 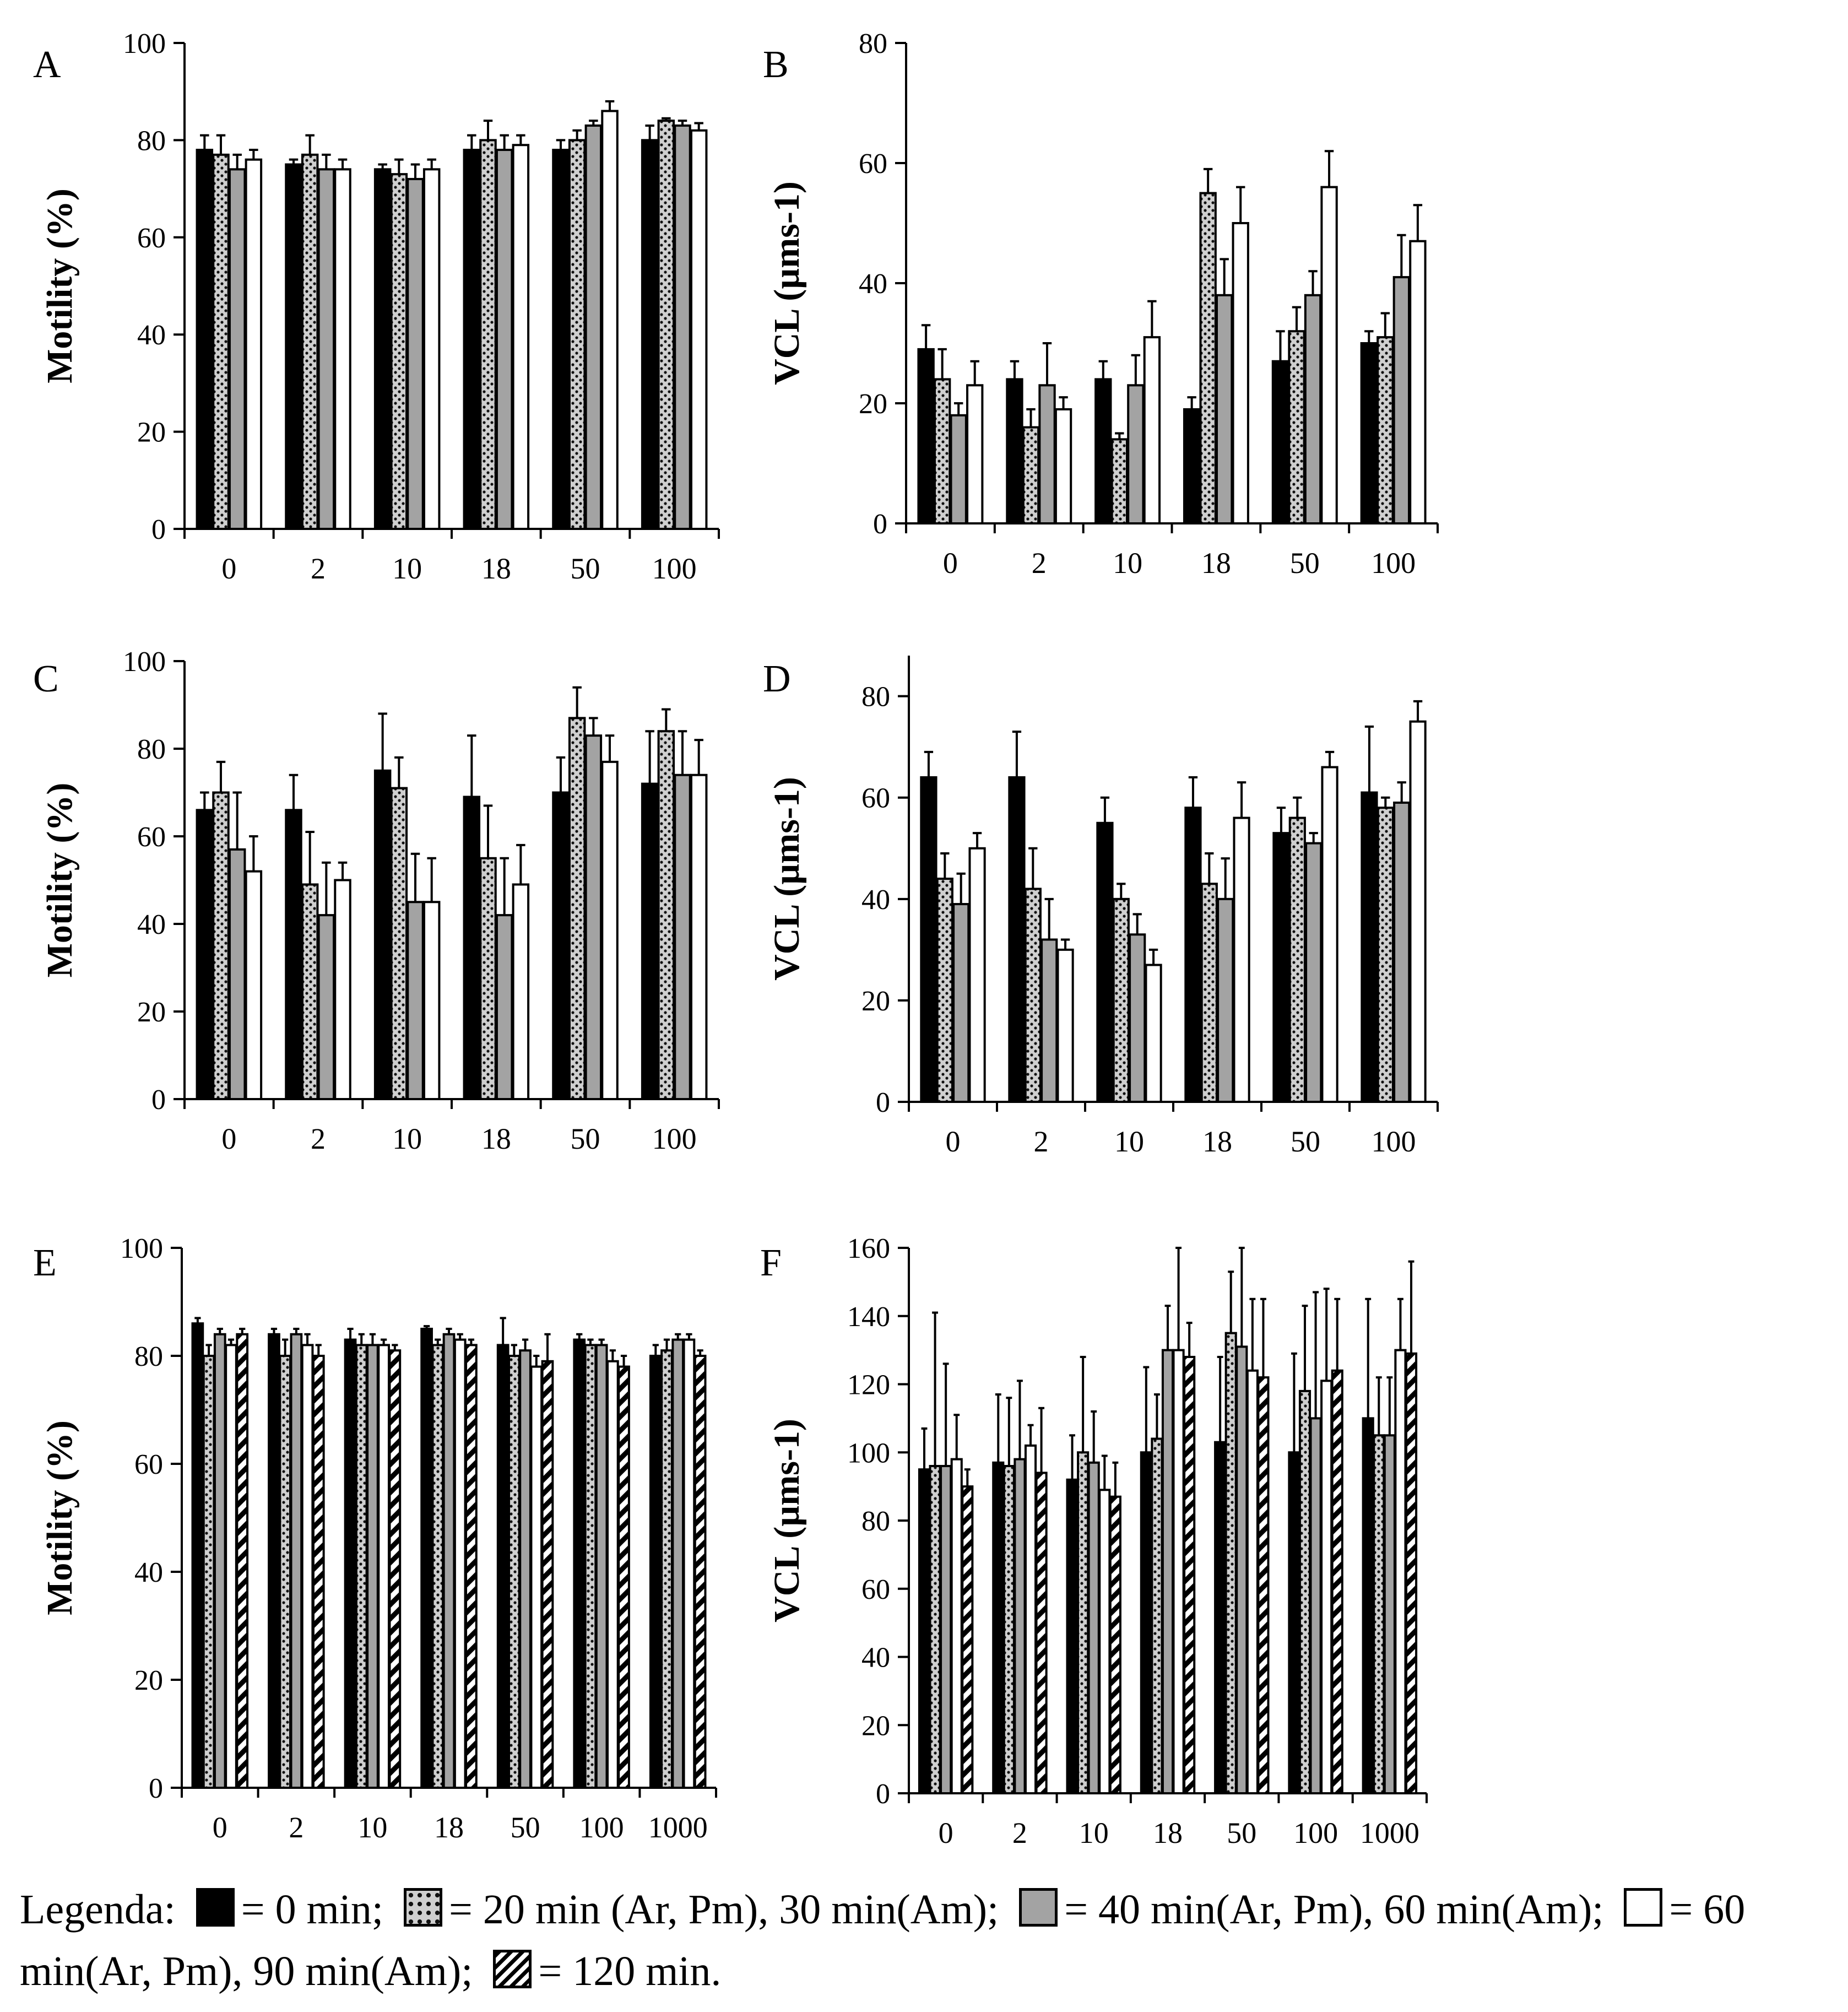 What do you see at coordinates (142, 1248) in the screenshot?
I see `panel-e-ytick-label: 100` at bounding box center [142, 1248].